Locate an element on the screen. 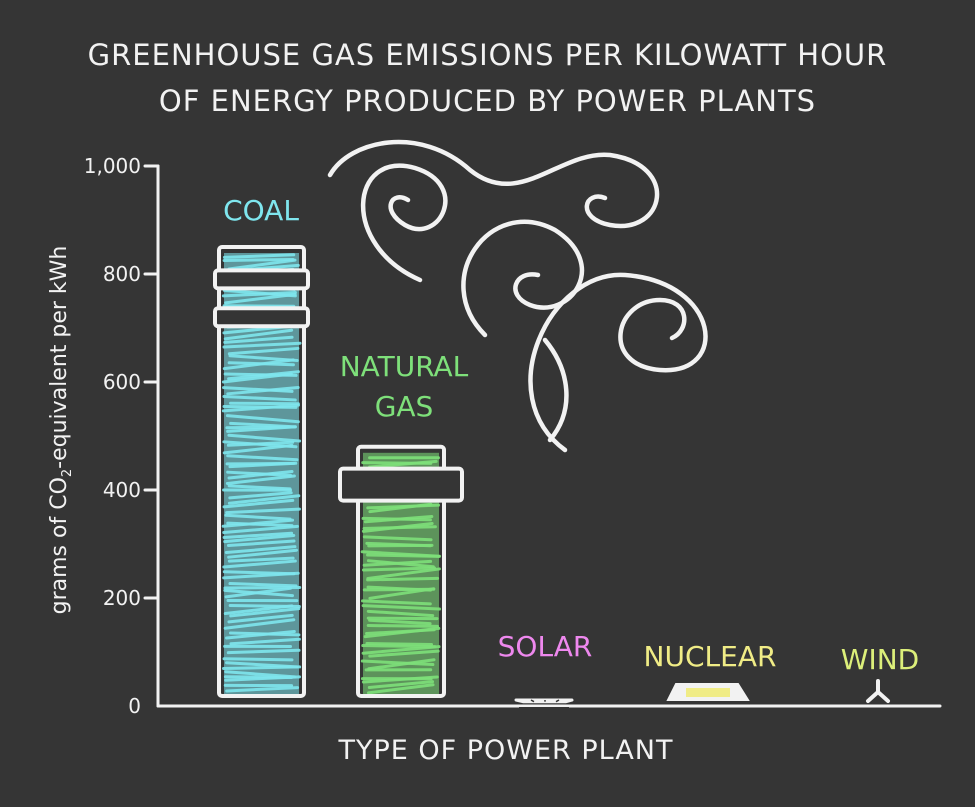 The image size is (975, 807). category-label: COAL is located at coordinates (261, 210).